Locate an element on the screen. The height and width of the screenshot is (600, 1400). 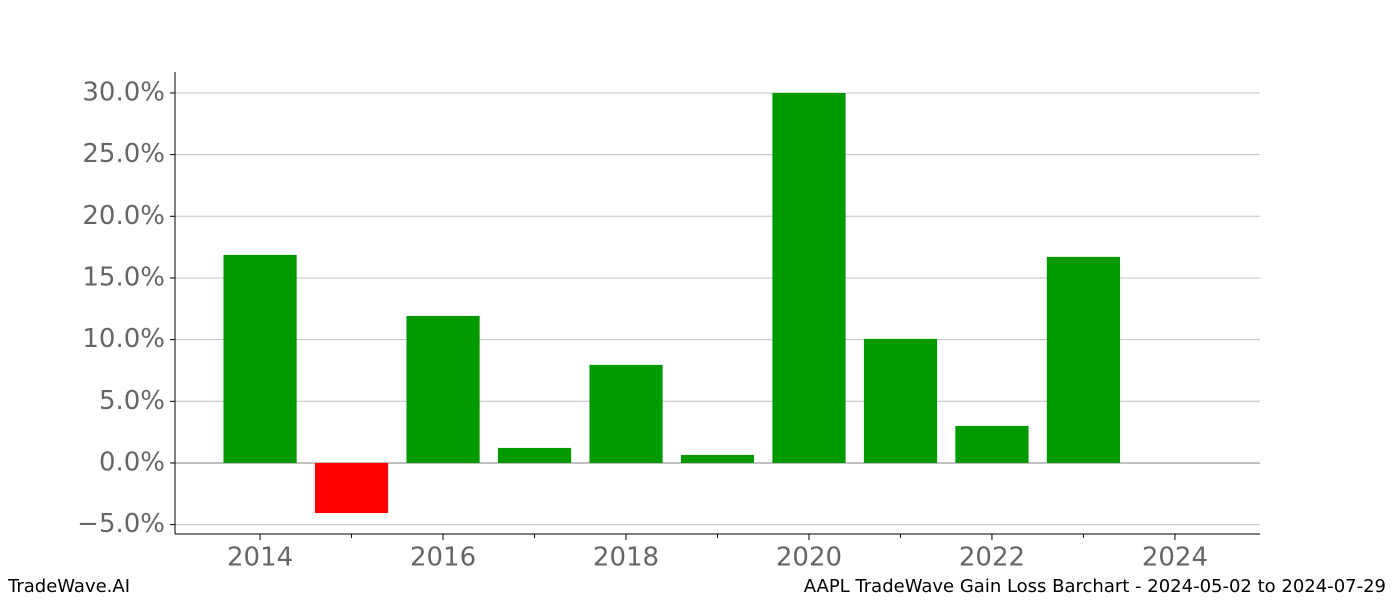
x-tick-label: 2016 is located at coordinates (443, 558).